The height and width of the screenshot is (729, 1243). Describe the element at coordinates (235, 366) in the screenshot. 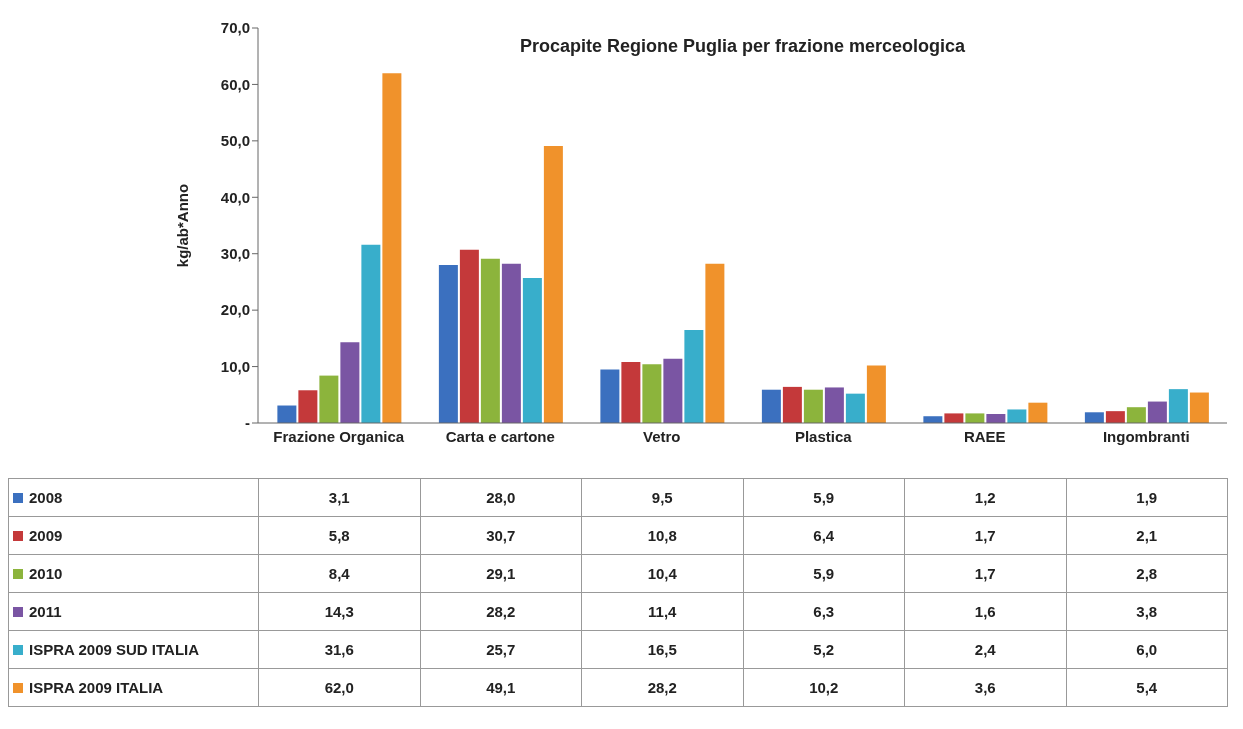

I see `y-tick-label: 10,0` at that location.